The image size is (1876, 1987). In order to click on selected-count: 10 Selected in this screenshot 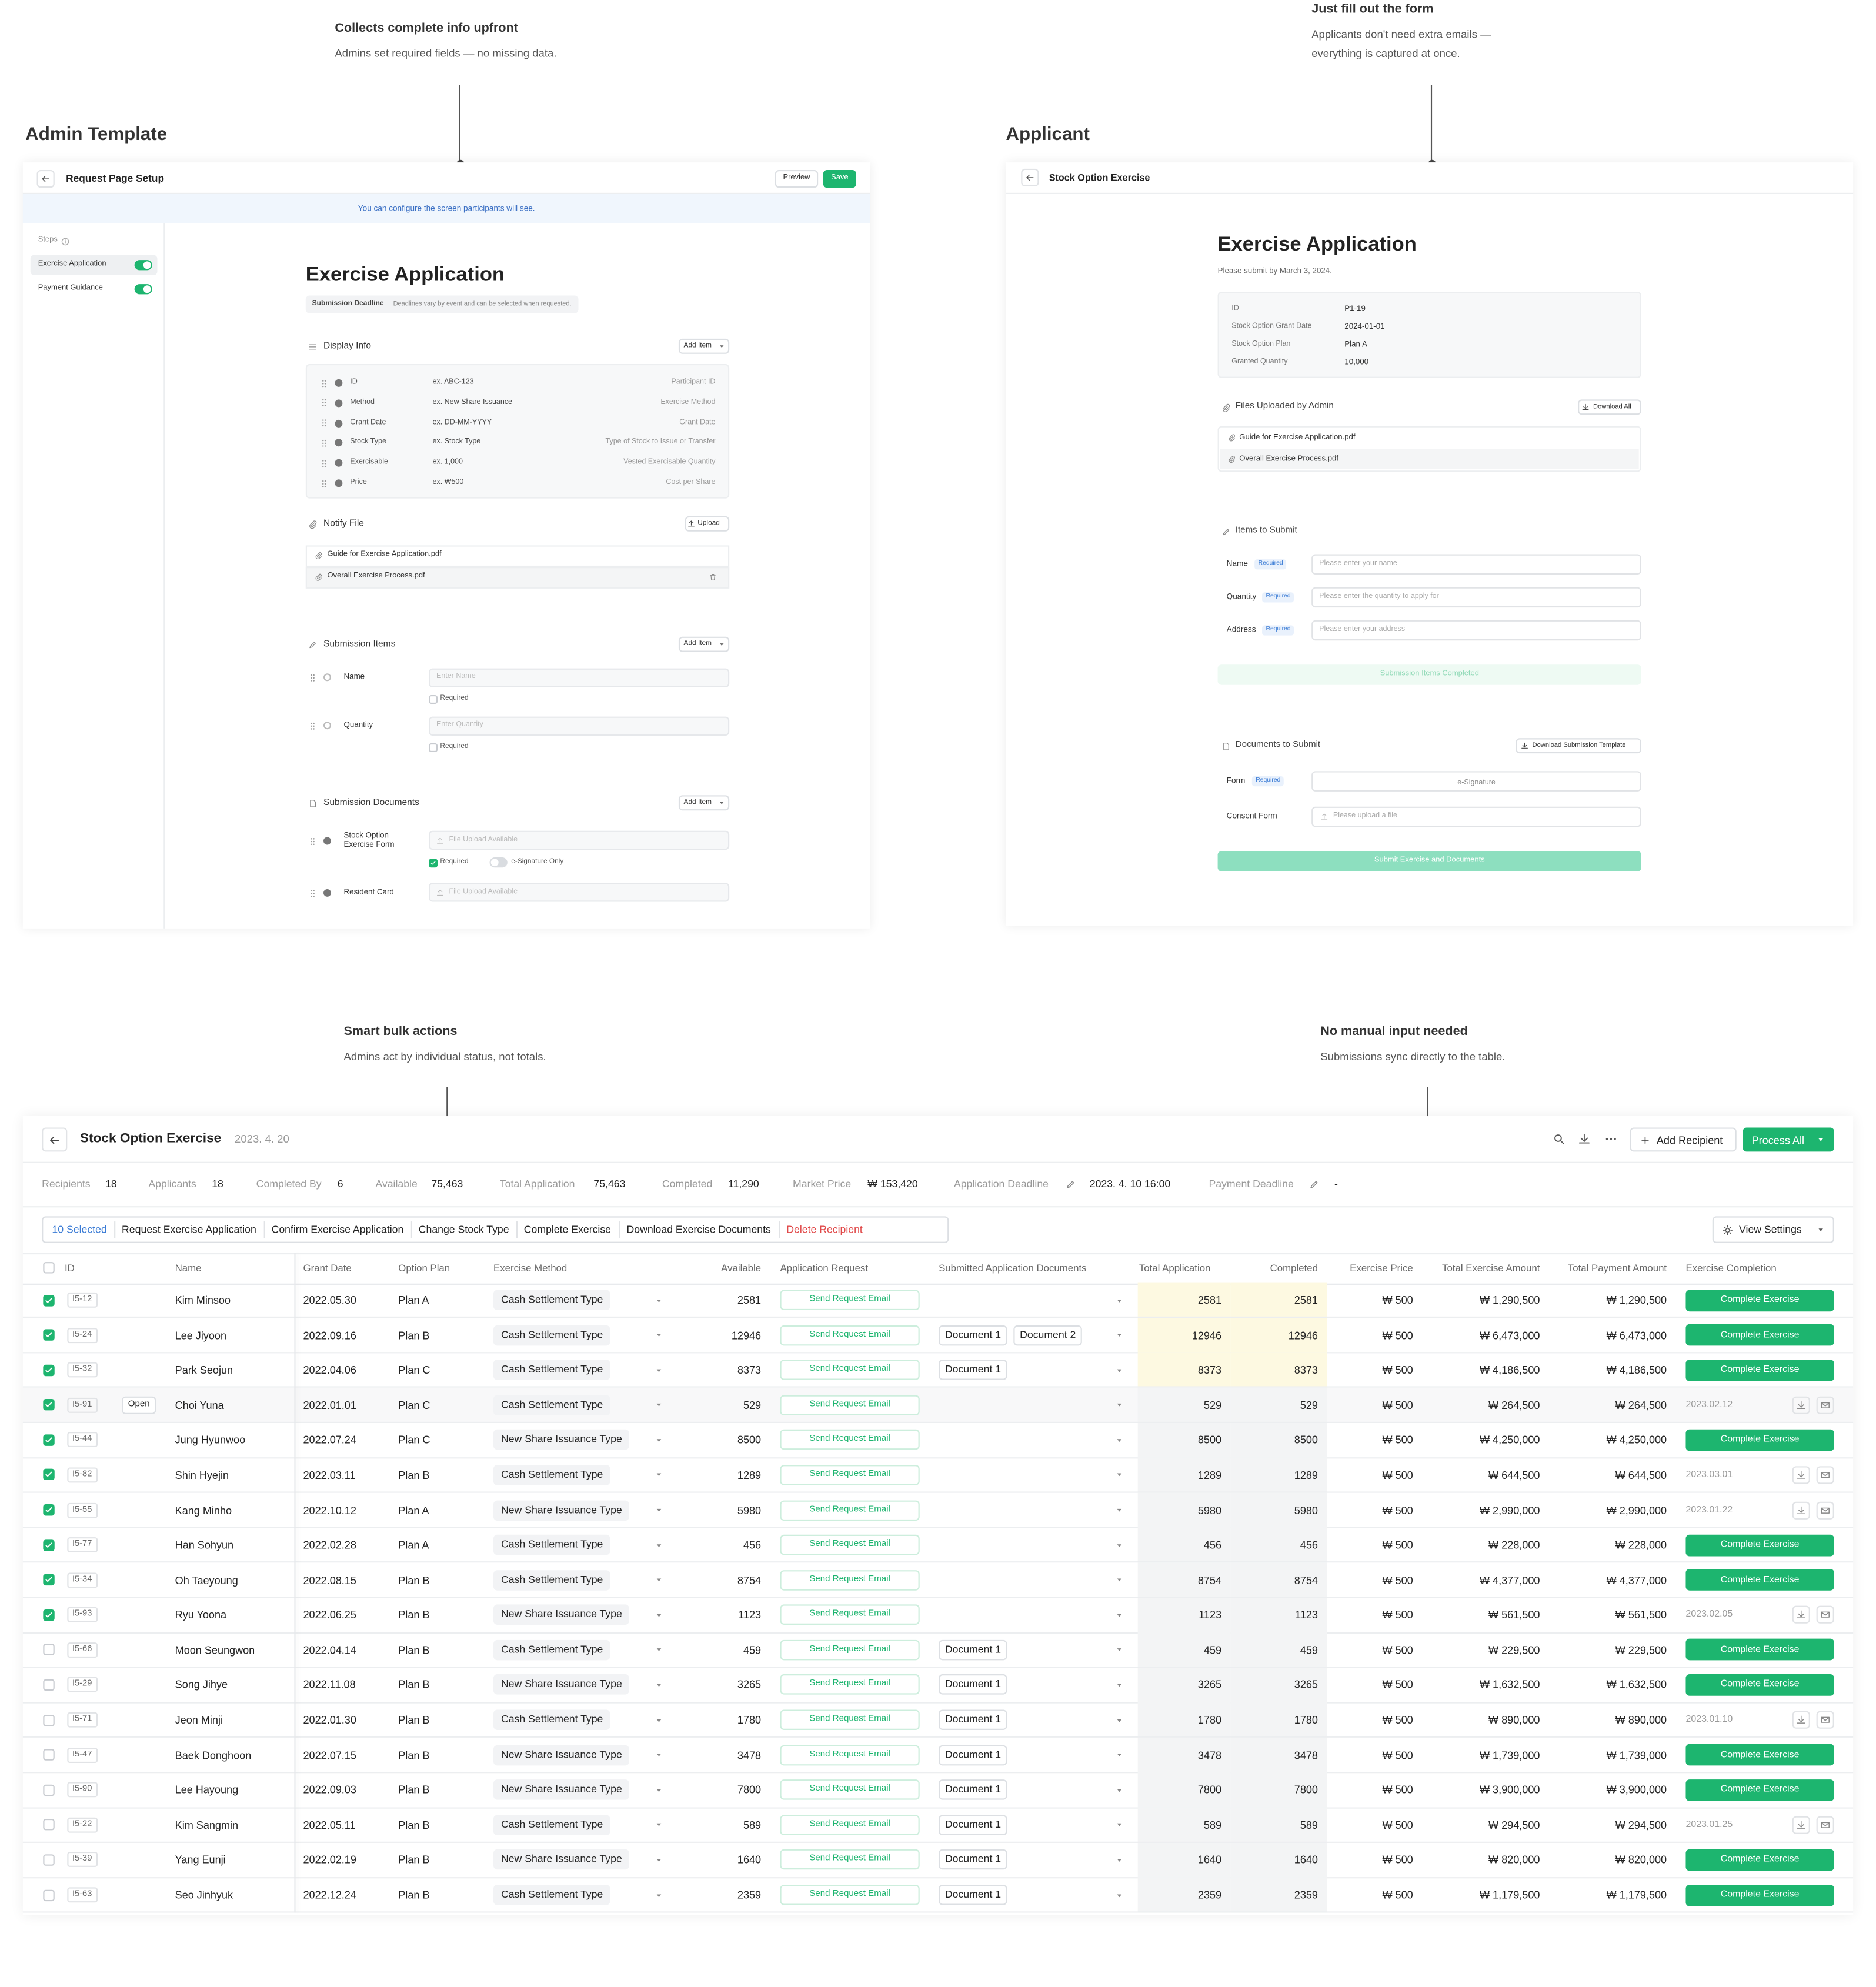, I will do `click(79, 1229)`.